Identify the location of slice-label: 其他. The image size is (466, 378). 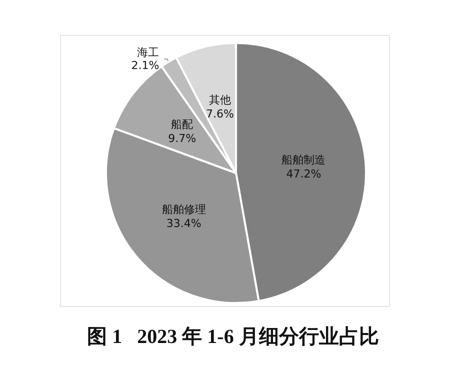
(219, 99).